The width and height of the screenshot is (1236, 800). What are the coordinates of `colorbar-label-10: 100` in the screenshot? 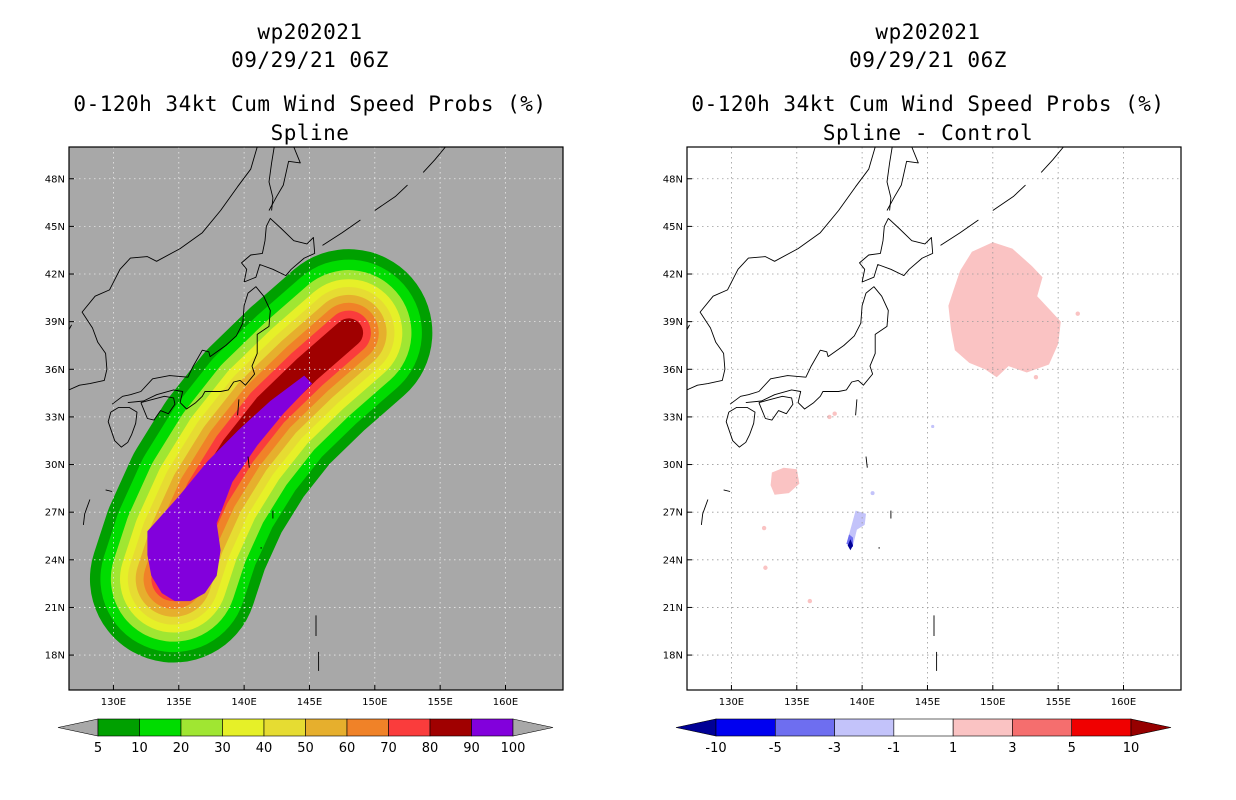 It's located at (513, 748).